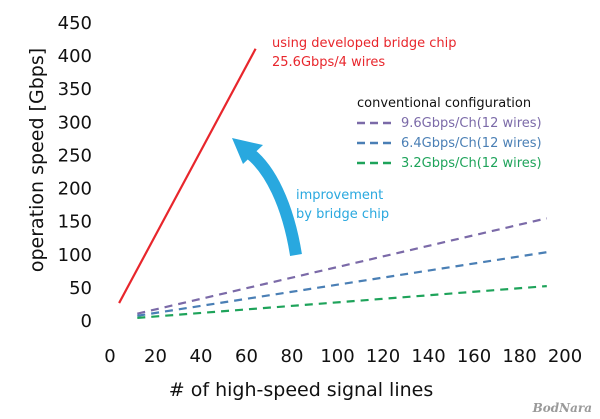 Image resolution: width=600 pixels, height=419 pixels. What do you see at coordinates (86, 321) in the screenshot?
I see `y-tick-label: 0` at bounding box center [86, 321].